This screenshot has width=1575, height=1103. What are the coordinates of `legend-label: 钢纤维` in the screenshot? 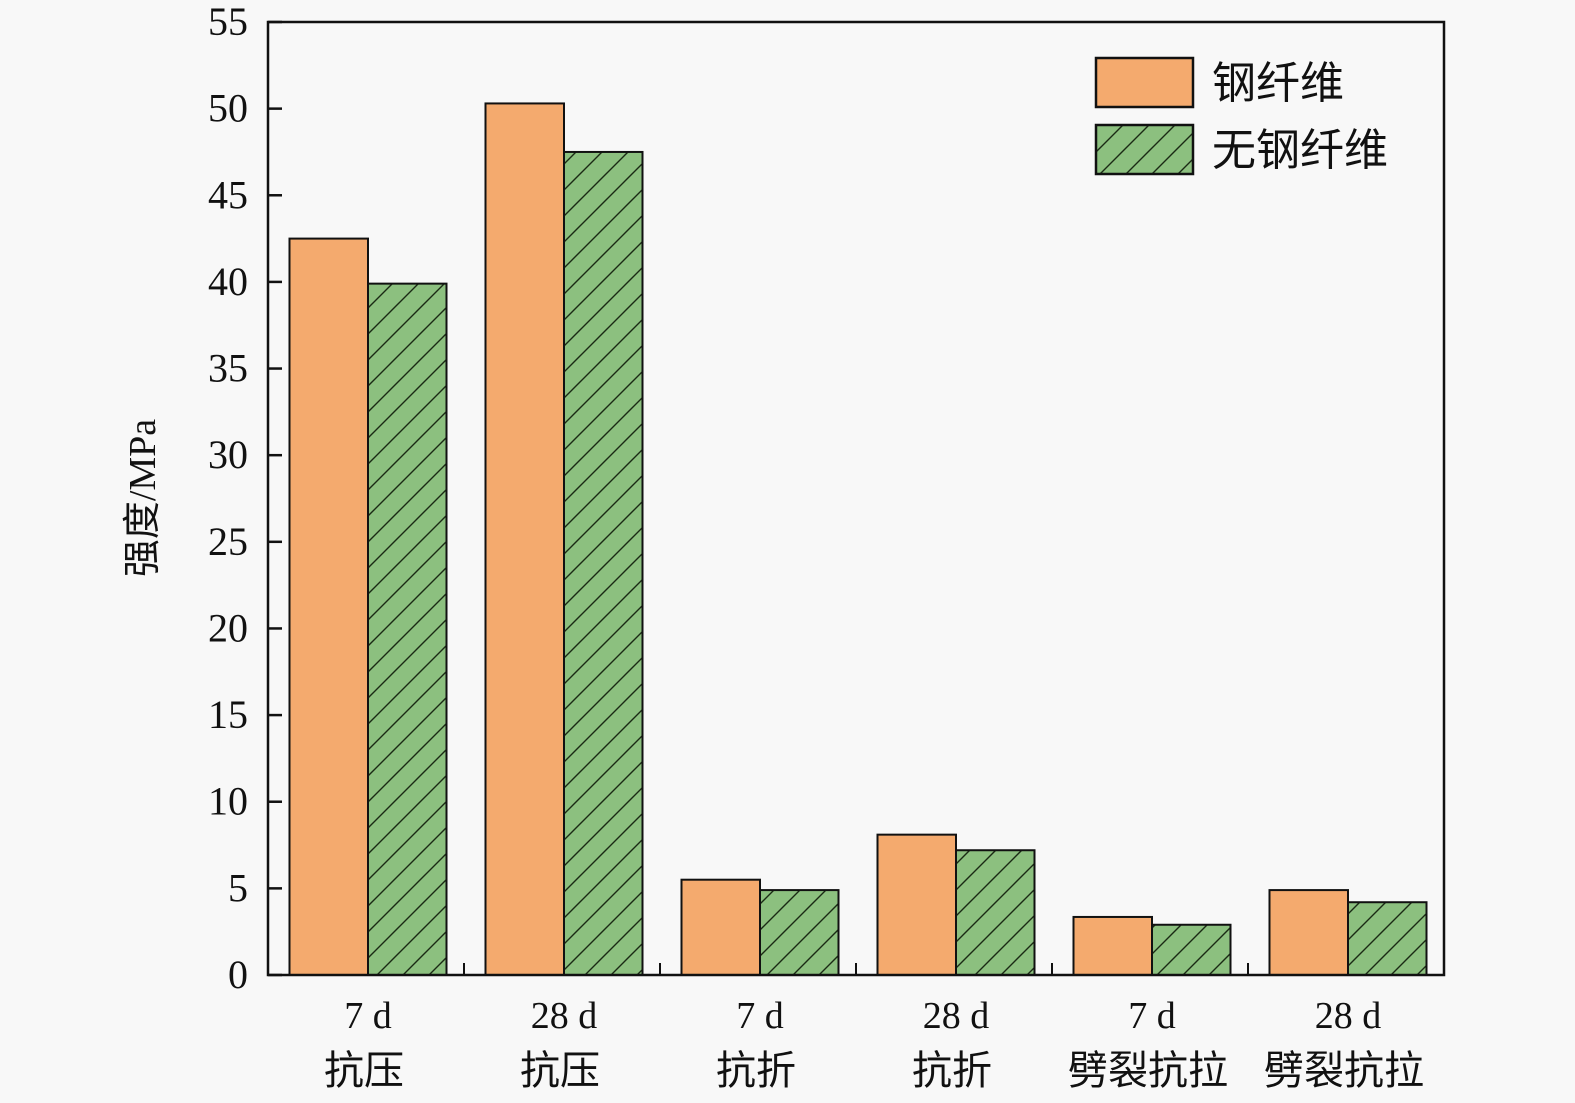 It's located at (1278, 83).